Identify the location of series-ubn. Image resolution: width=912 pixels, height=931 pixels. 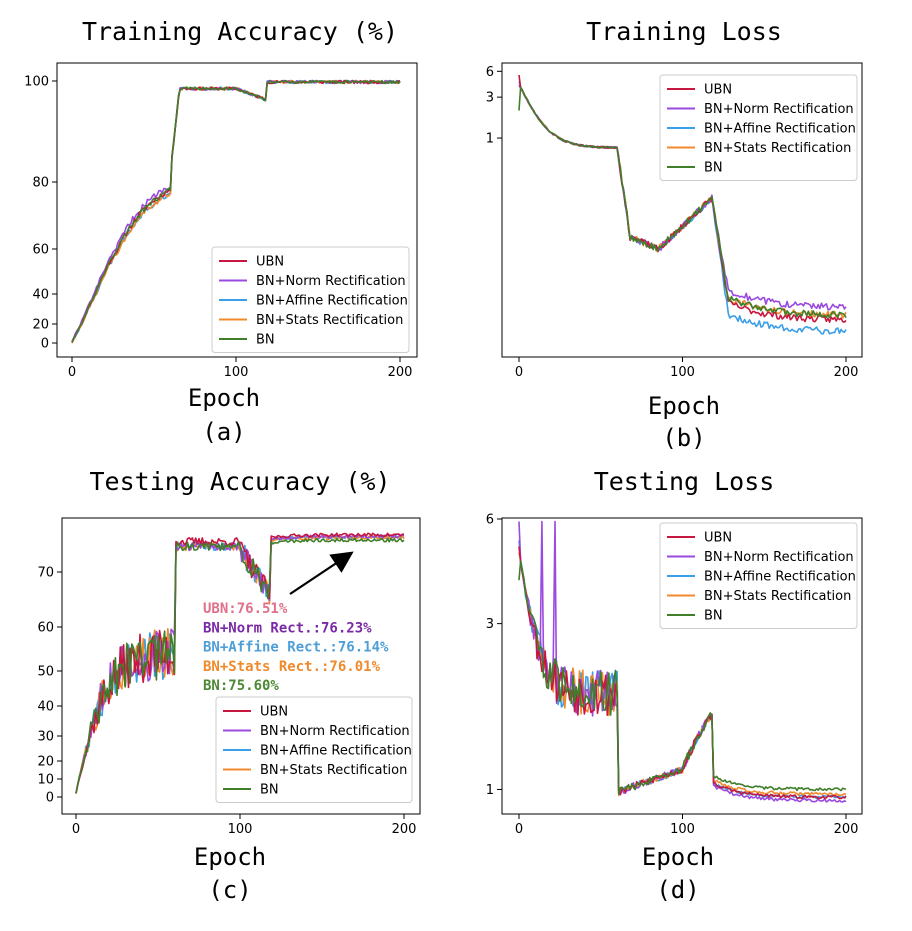
(240, 663).